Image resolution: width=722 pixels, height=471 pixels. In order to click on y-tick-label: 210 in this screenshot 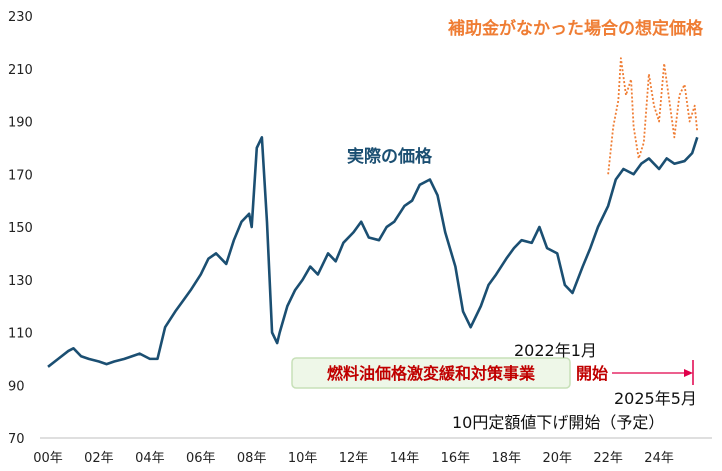, I will do `click(20, 70)`.